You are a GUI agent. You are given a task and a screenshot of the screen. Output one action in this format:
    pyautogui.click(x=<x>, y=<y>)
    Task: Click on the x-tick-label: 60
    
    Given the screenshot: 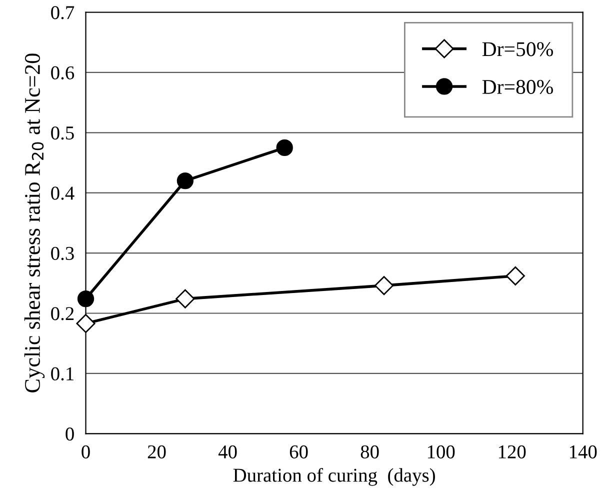 What is the action you would take?
    pyautogui.click(x=299, y=451)
    